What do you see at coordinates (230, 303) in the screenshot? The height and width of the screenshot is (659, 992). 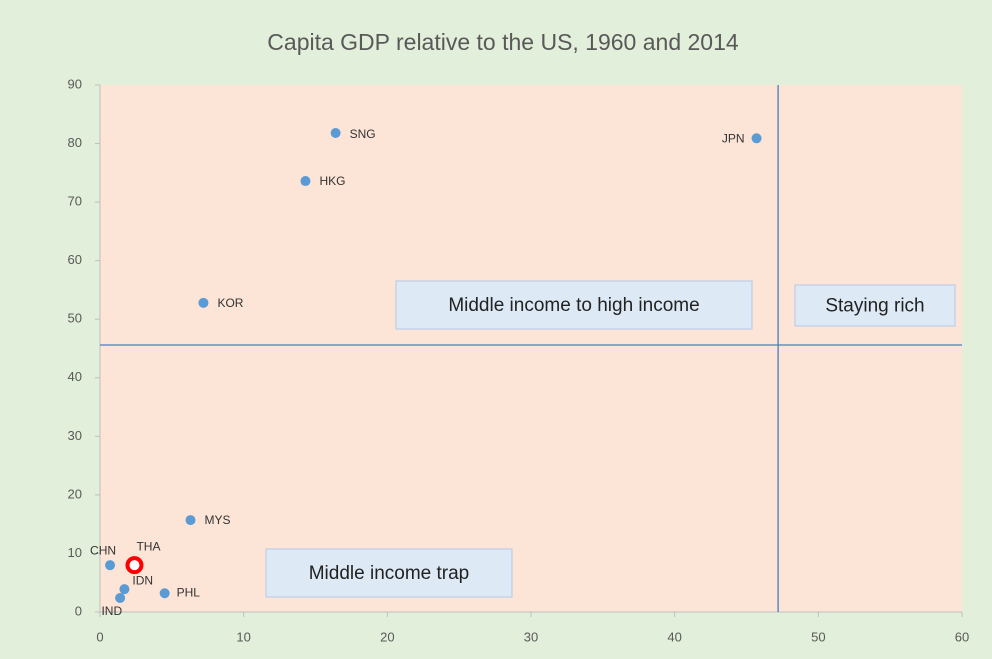 I see `point-label: KOR` at bounding box center [230, 303].